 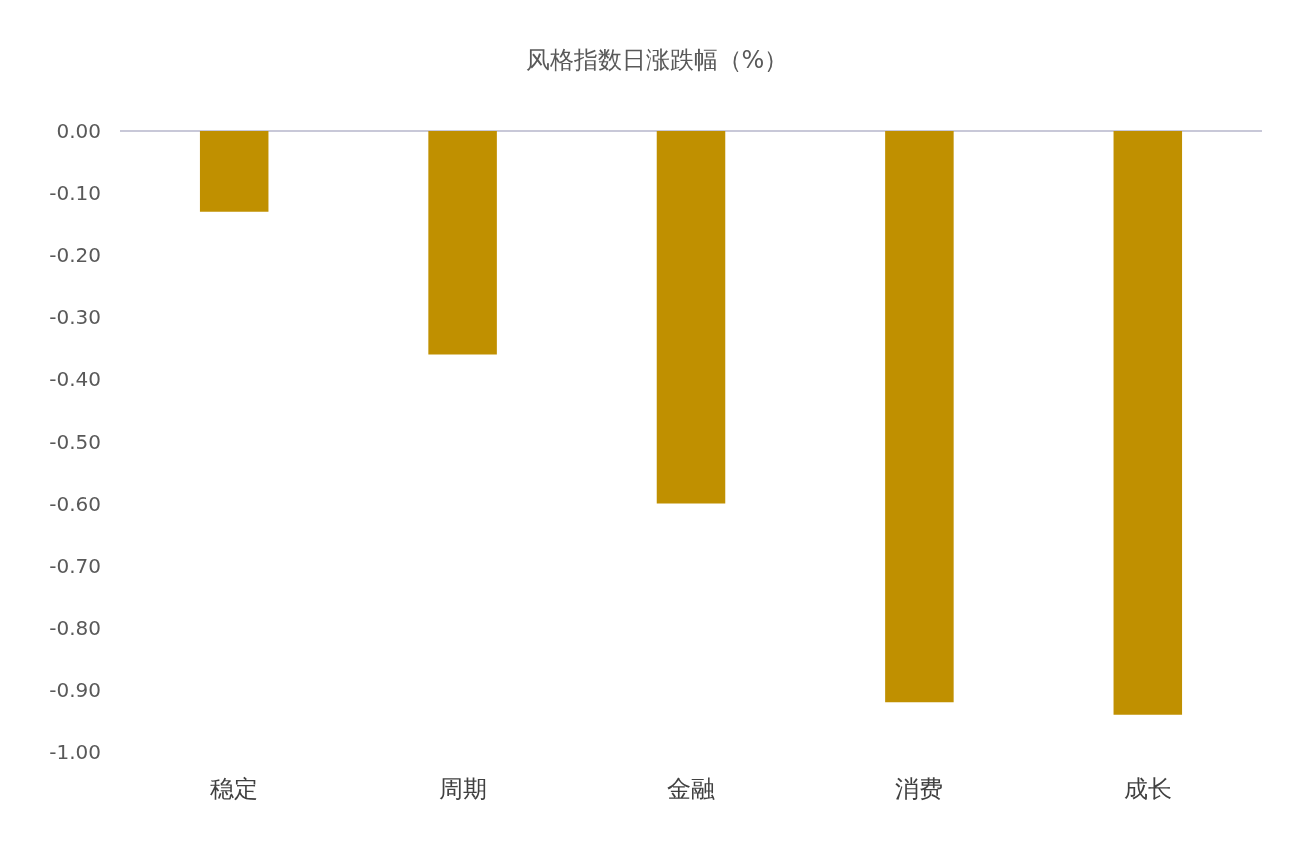 I want to click on x-tick-label: 周期, so click(x=462, y=789).